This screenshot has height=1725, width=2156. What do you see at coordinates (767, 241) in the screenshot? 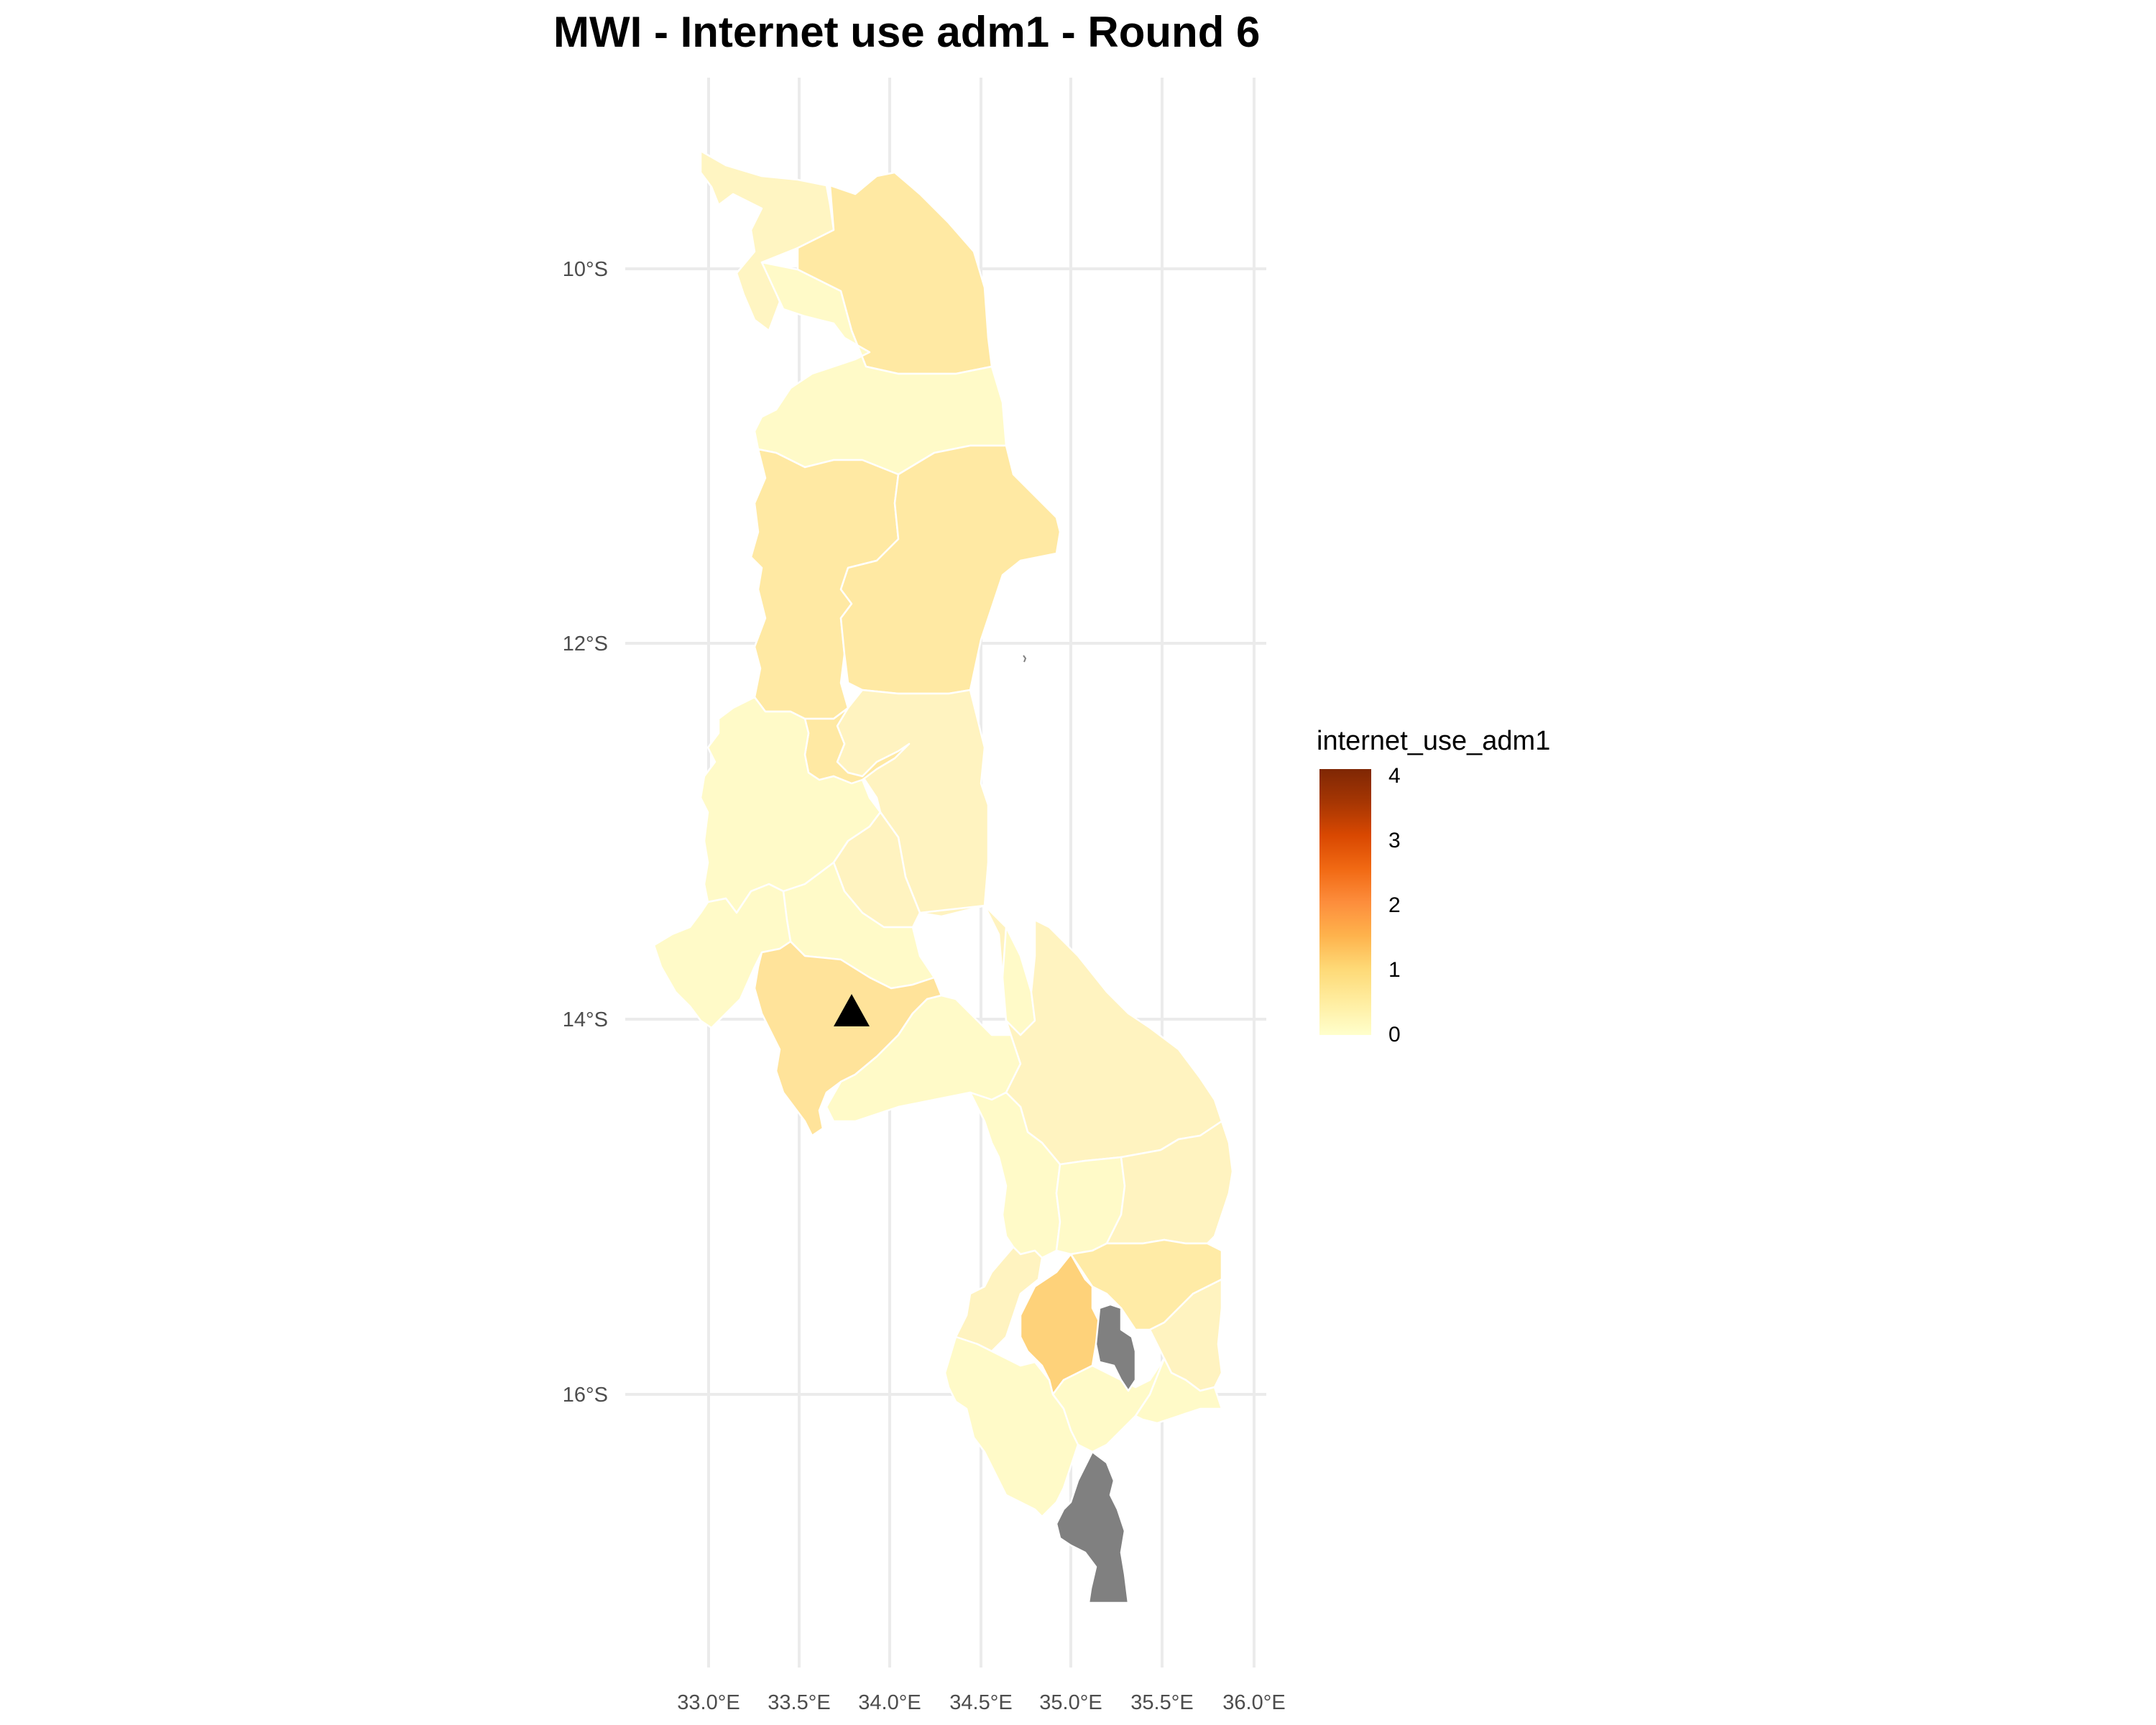
I see `region-chitipa` at bounding box center [767, 241].